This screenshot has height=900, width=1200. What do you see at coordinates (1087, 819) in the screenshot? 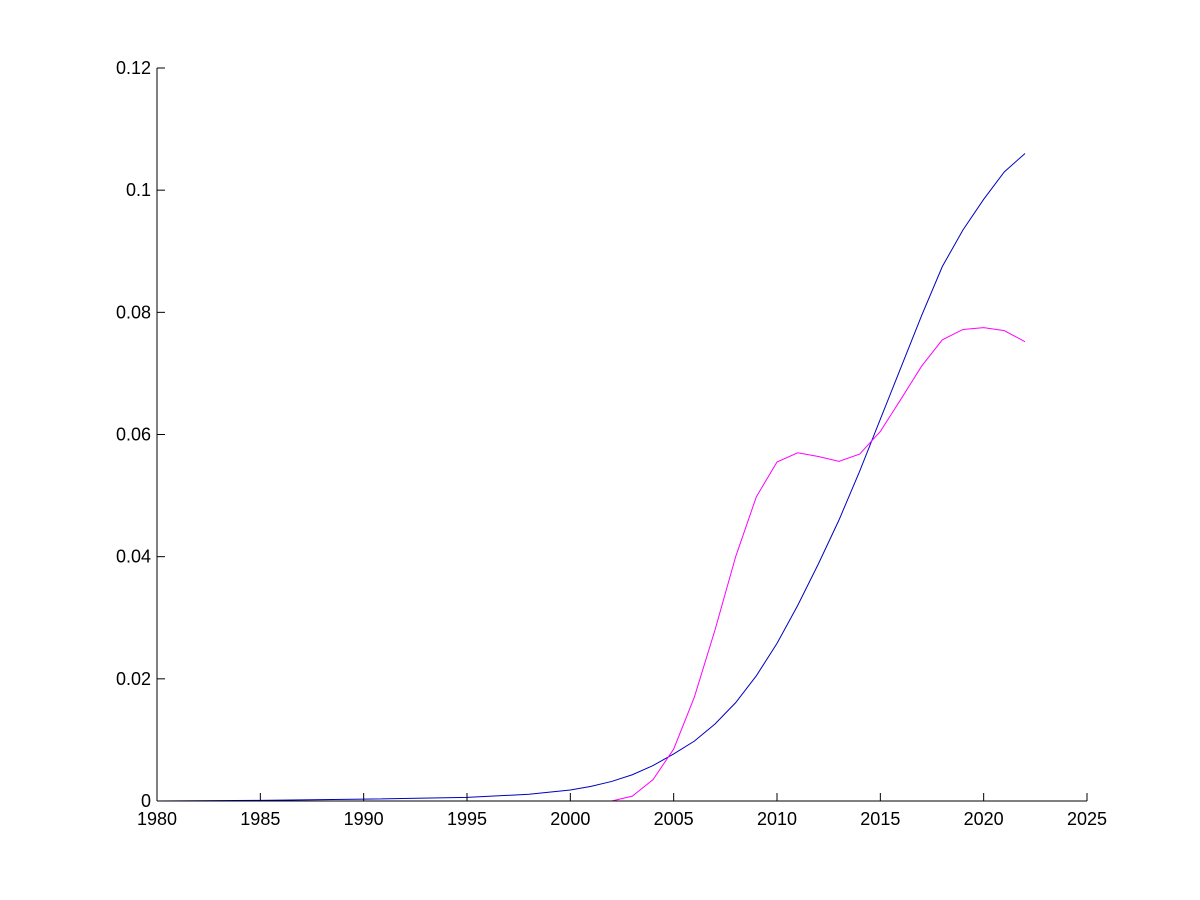
I see `x-tick-label: 2025` at bounding box center [1087, 819].